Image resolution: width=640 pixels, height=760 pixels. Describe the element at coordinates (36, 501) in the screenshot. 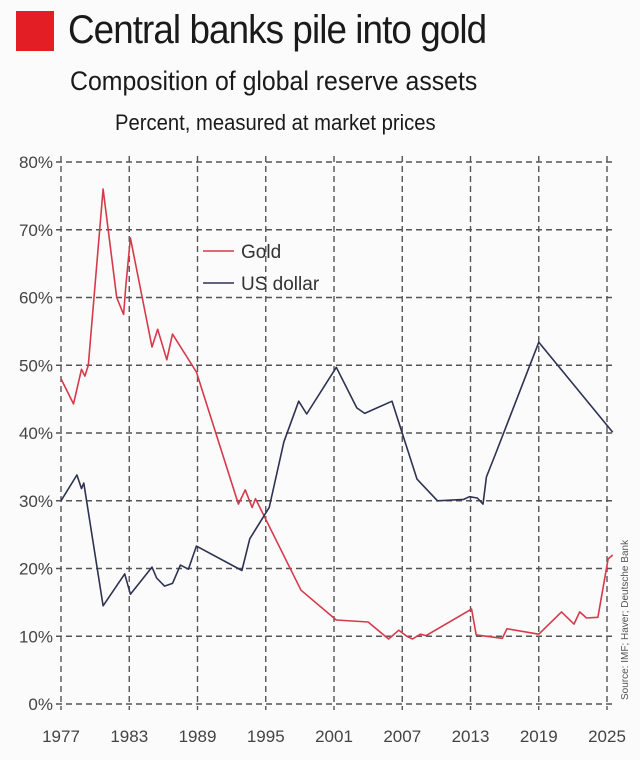

I see `y-tick-label: 30%` at that location.